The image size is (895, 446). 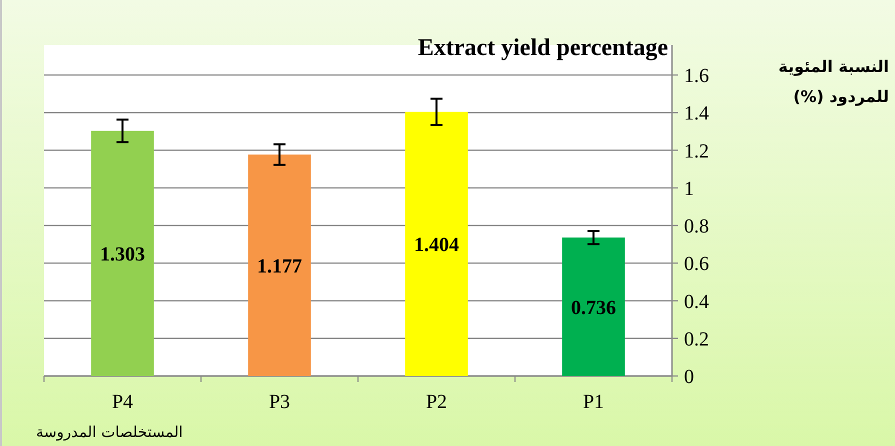 I want to click on y-tick-label: 0.2, so click(x=696, y=339).